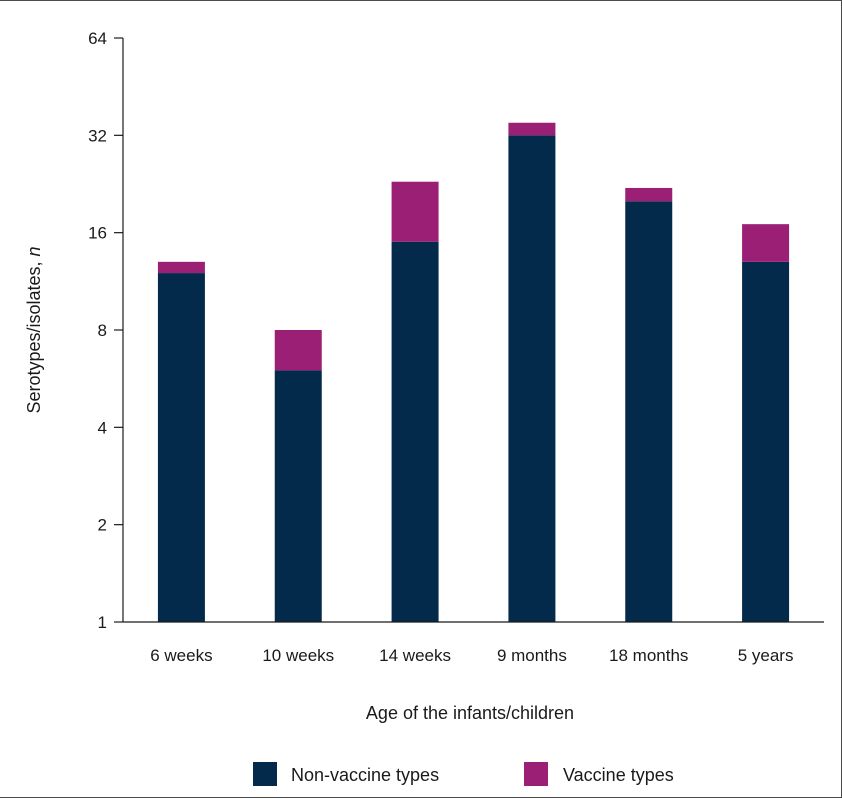 The height and width of the screenshot is (799, 842). What do you see at coordinates (463, 774) in the screenshot?
I see `legend: Non-vaccine types Vaccine types` at bounding box center [463, 774].